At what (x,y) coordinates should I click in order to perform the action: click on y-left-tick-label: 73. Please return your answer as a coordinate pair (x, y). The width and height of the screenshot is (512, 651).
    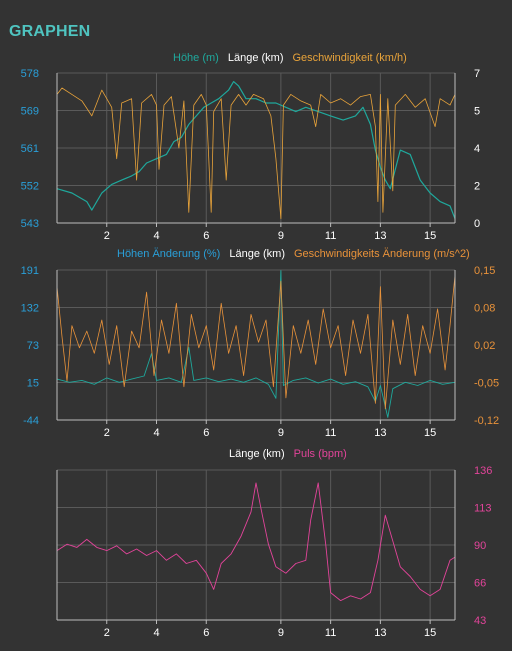
    Looking at the image, I should click on (33, 346).